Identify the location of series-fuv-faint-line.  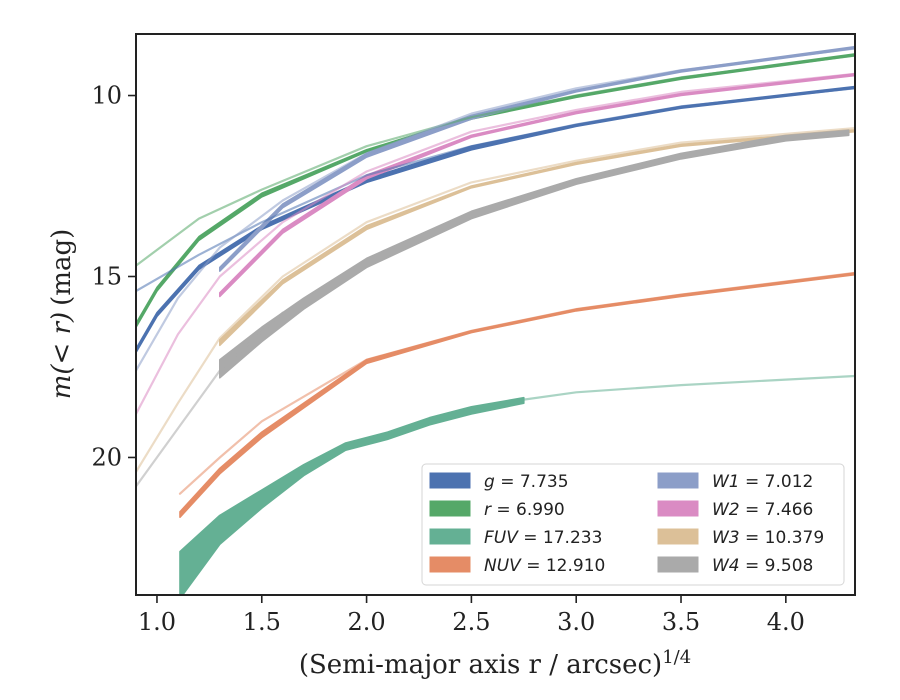
(688, 387).